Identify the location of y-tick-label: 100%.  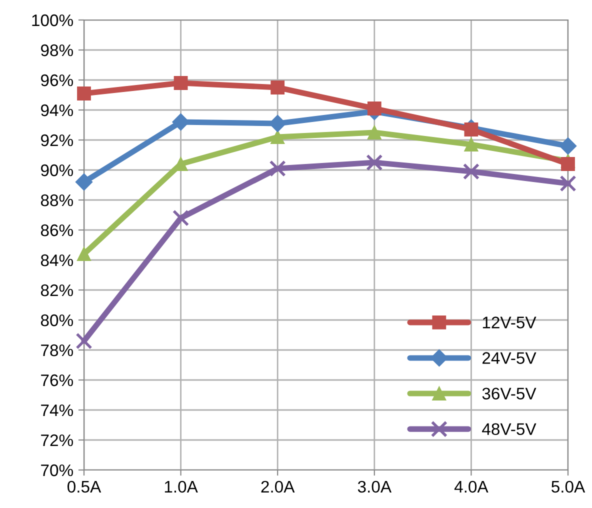
(52, 20).